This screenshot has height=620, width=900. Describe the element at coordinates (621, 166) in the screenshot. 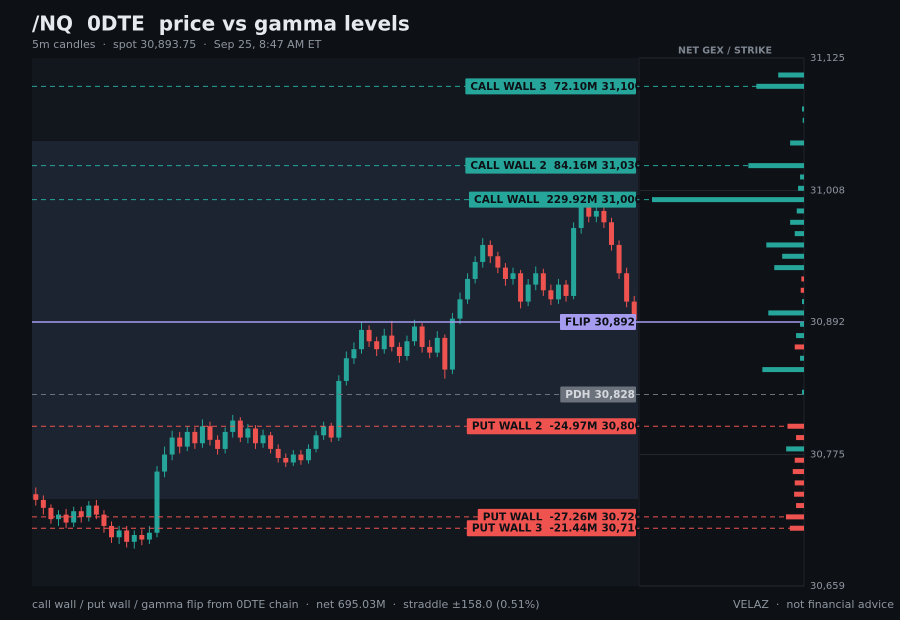

I see `level-strike: 31,030` at that location.